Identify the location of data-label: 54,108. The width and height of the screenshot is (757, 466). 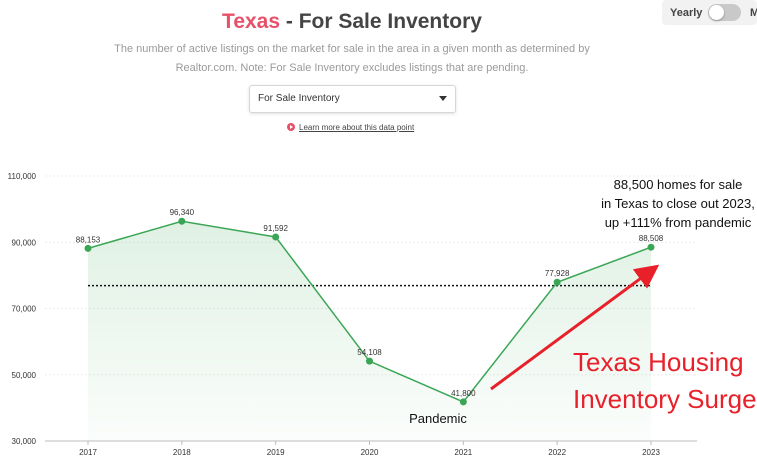
(369, 352).